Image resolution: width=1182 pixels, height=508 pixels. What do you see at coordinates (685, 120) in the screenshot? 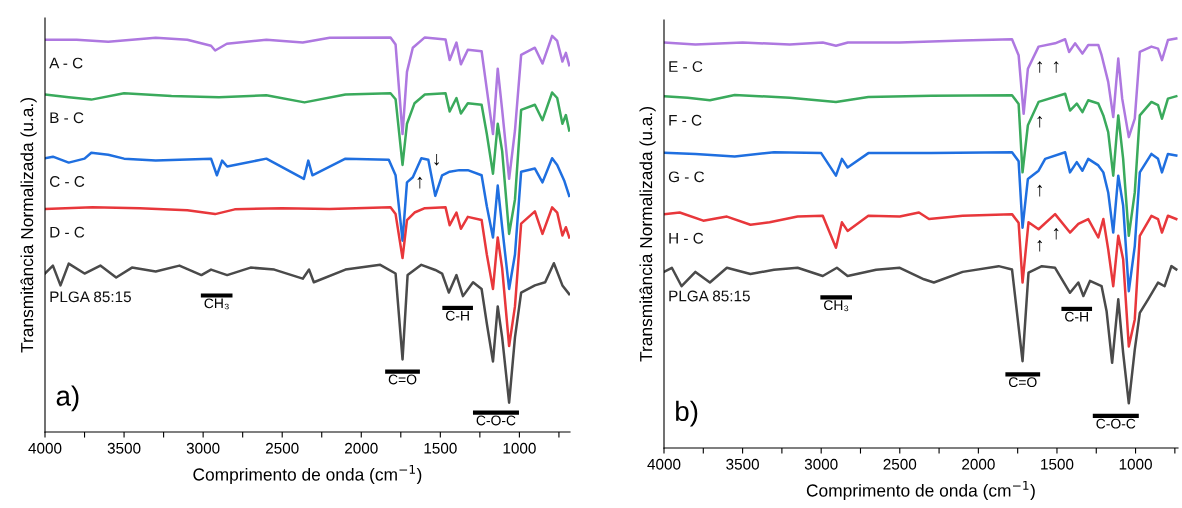
I see `series-label: F - C` at bounding box center [685, 120].